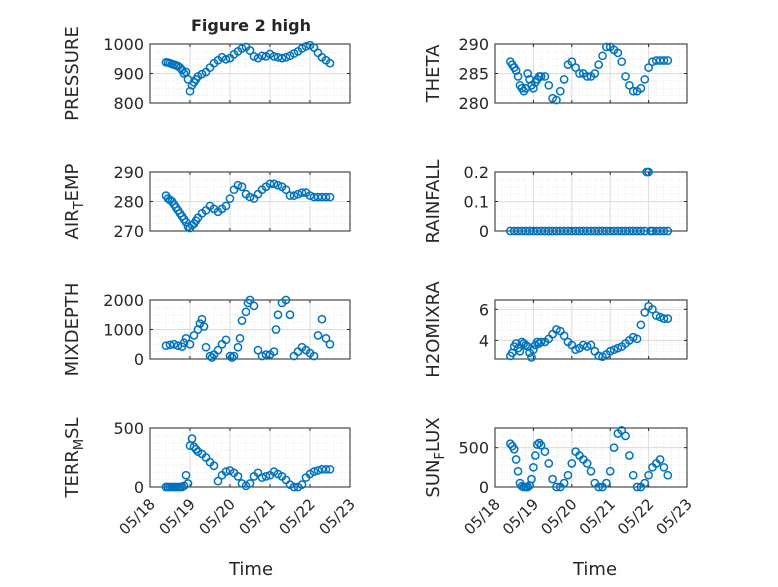 Image resolution: width=778 pixels, height=587 pixels. What do you see at coordinates (128, 428) in the screenshot?
I see `y-tick-label: 500` at bounding box center [128, 428].